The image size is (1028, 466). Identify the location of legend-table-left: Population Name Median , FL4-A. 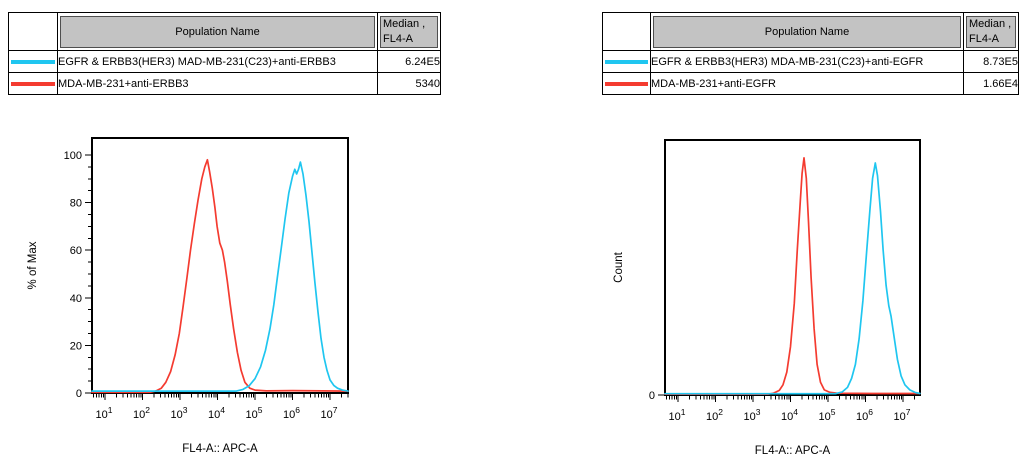
(224, 53).